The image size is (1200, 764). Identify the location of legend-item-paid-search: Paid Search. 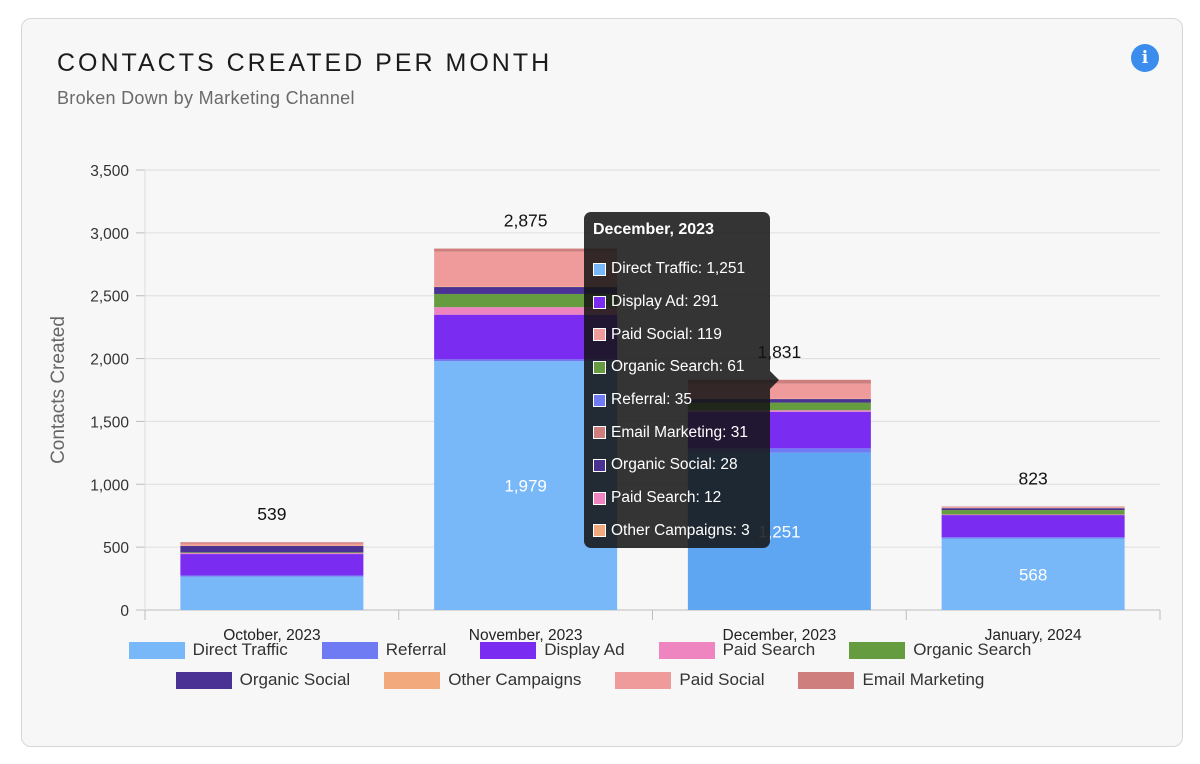
(737, 650).